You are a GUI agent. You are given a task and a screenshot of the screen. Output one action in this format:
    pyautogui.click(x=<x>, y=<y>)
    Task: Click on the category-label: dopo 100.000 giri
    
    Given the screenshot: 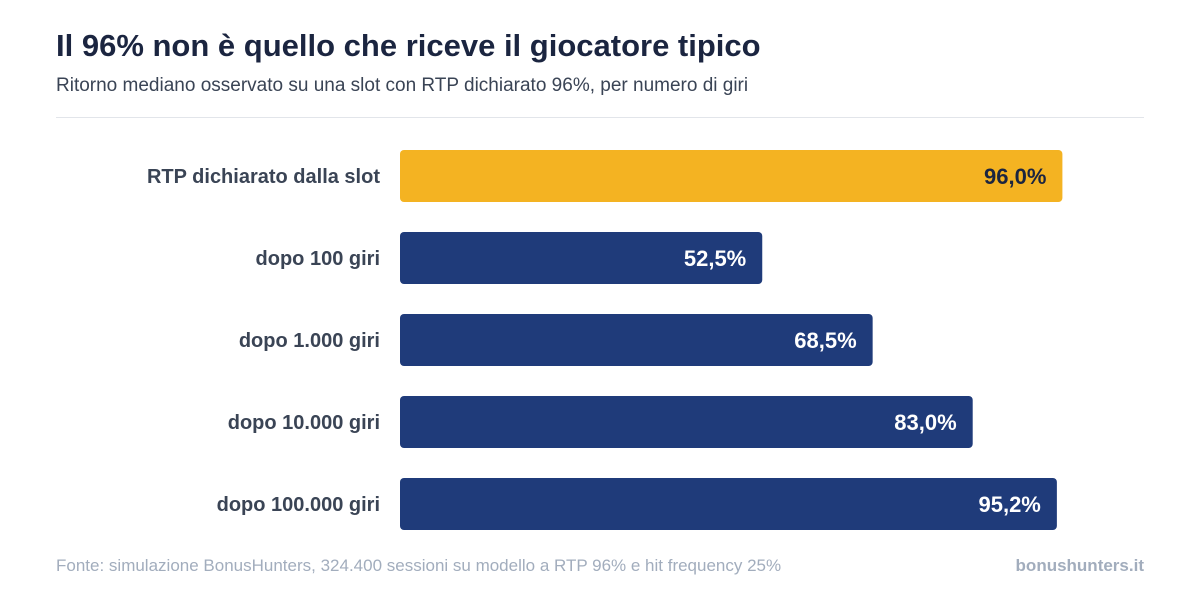 What is the action you would take?
    pyautogui.click(x=298, y=505)
    